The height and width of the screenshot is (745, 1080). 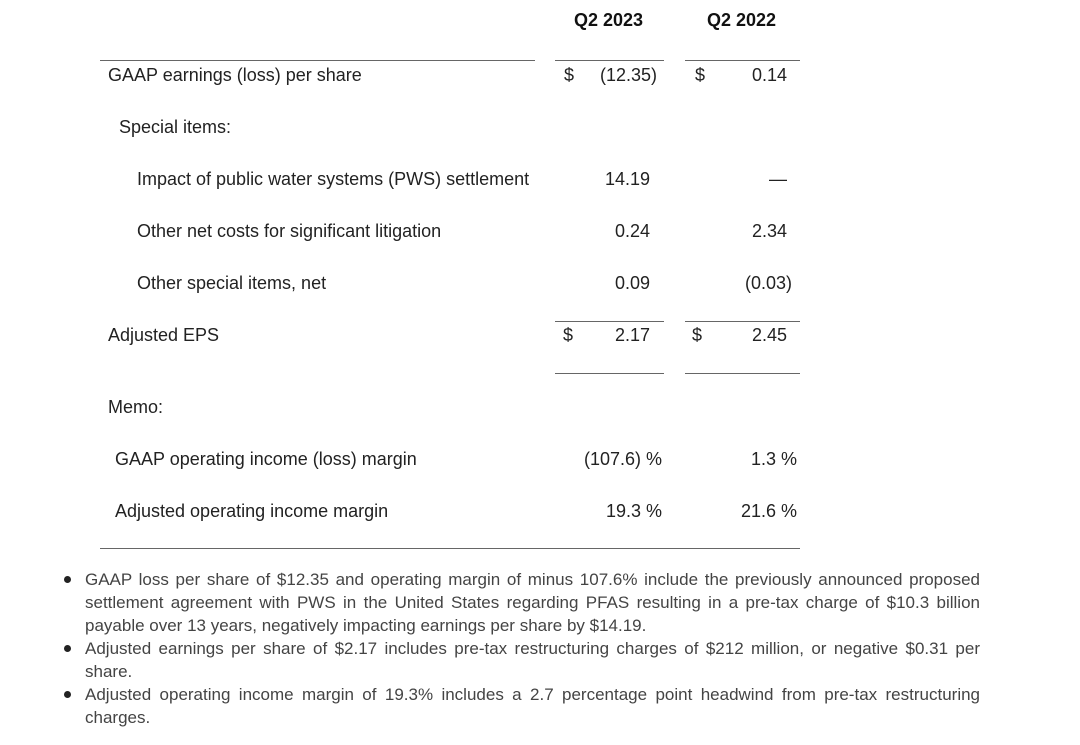 I want to click on value-q2-2022: 21.6 %, so click(x=768, y=511).